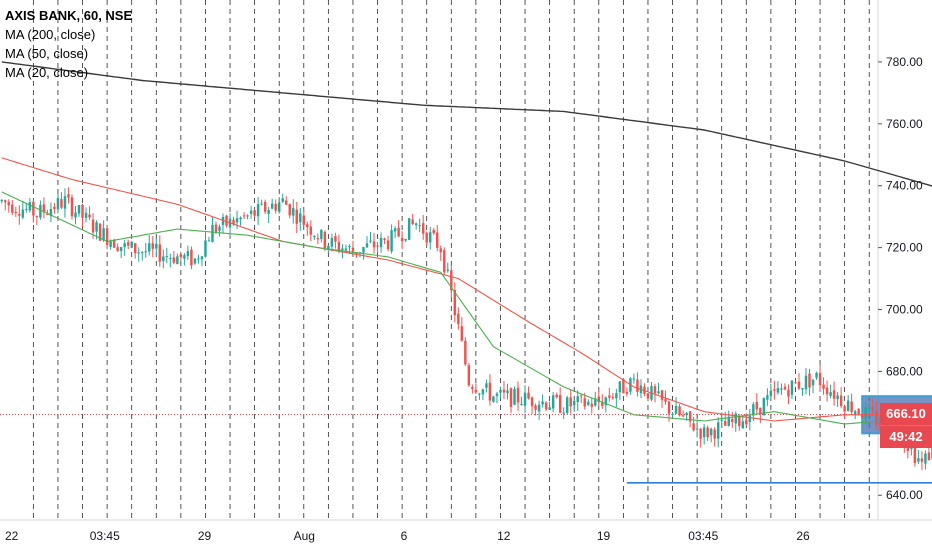 This screenshot has height=550, width=932. I want to click on y-tick-label: 680.00, so click(904, 371).